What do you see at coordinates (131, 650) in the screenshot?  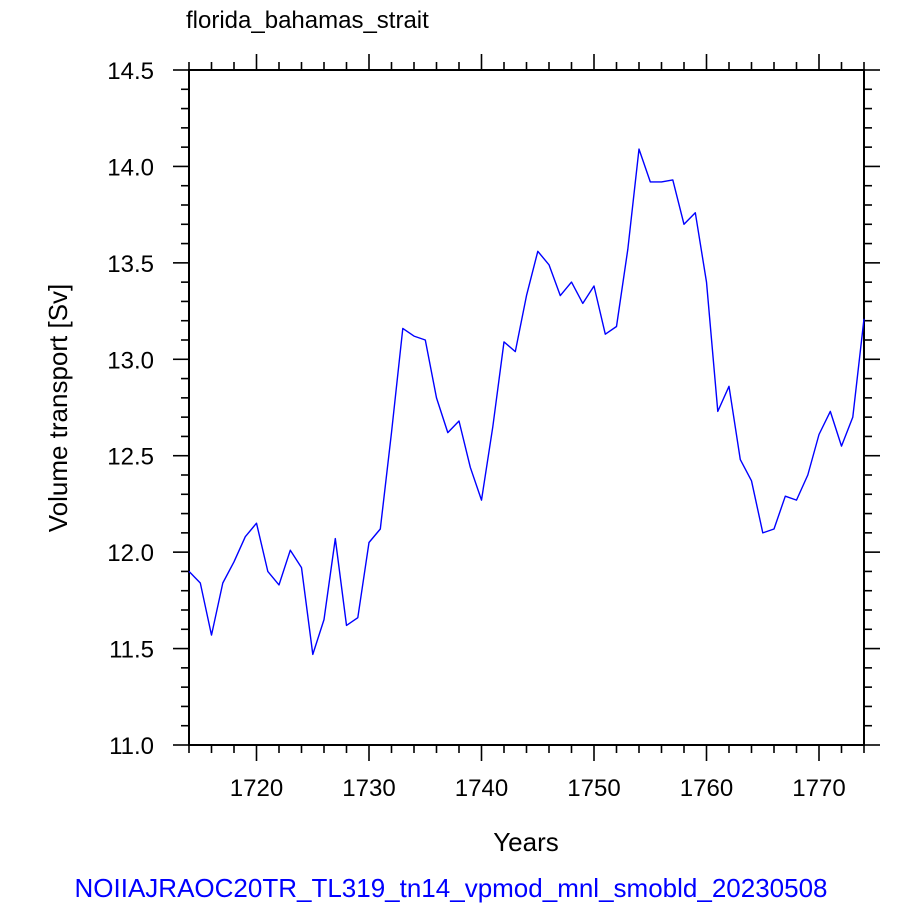 I see `y-tick-label: 11.5` at bounding box center [131, 650].